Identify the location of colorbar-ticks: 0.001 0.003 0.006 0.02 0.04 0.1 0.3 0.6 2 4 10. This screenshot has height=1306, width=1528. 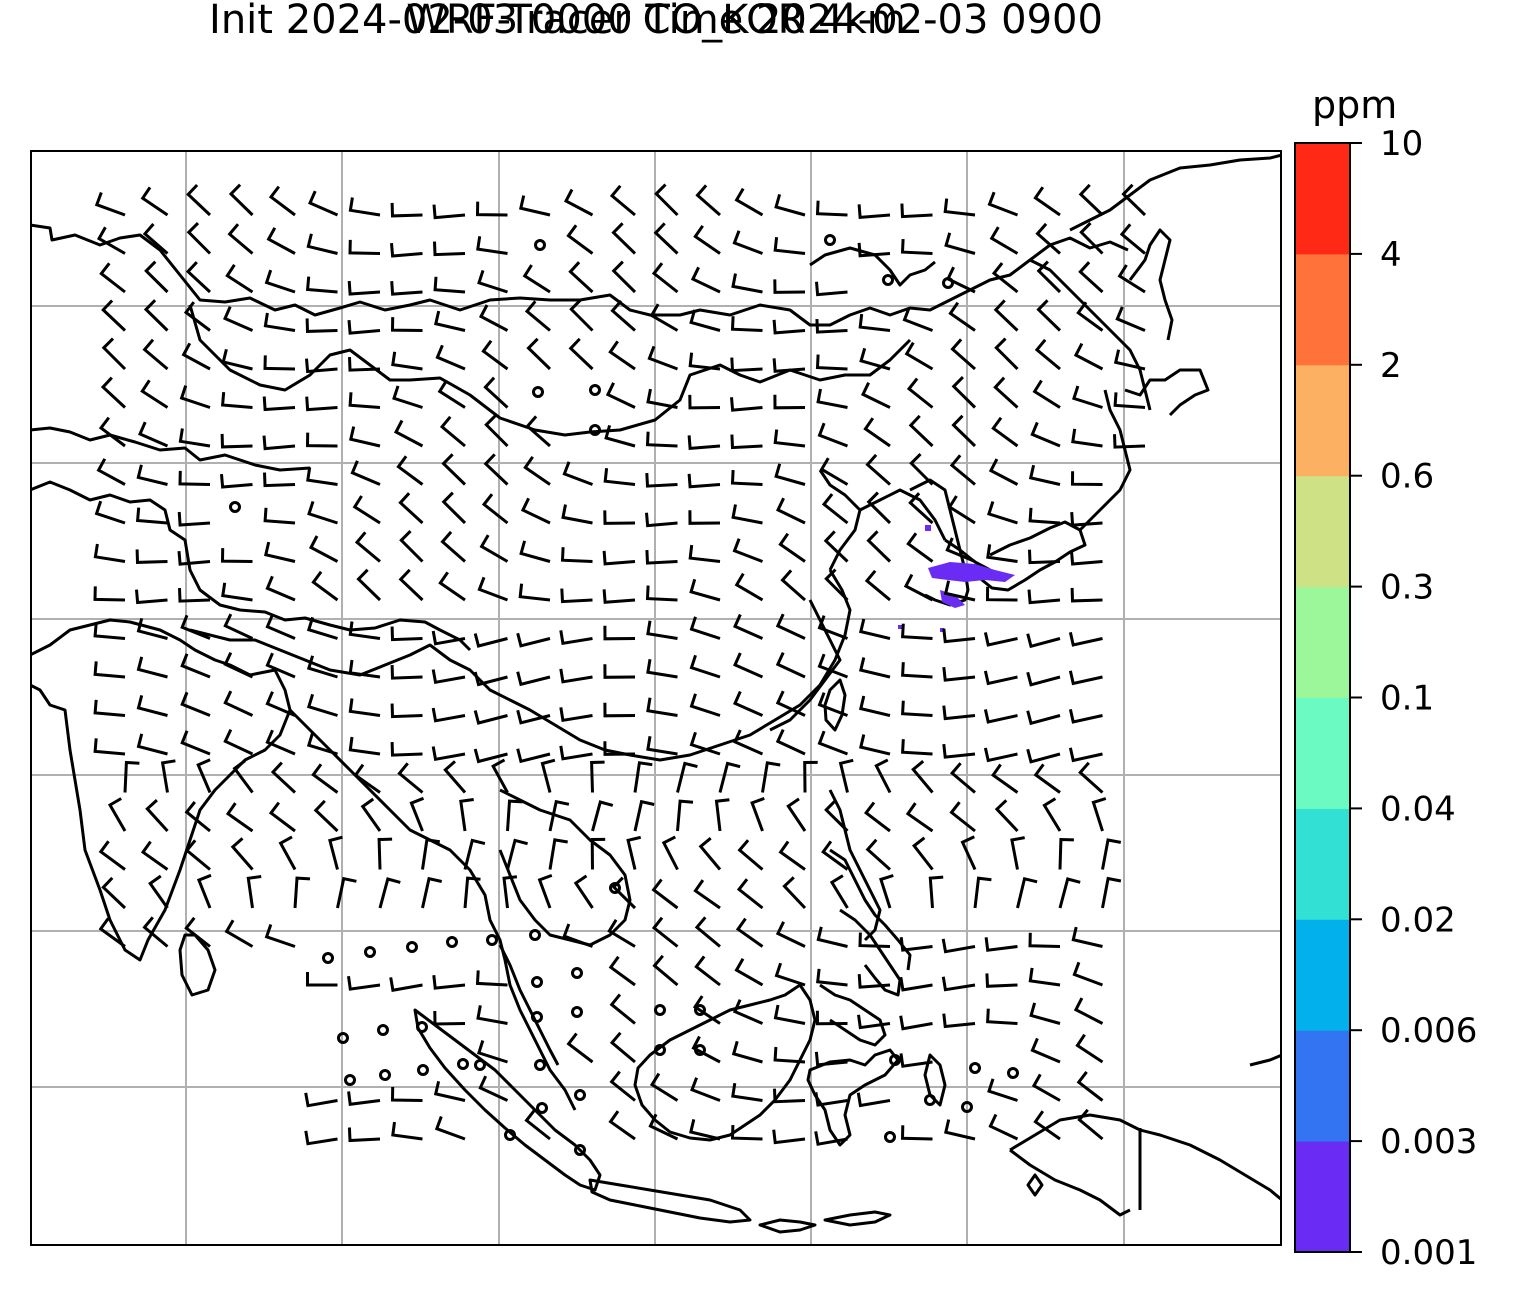
(1413, 698).